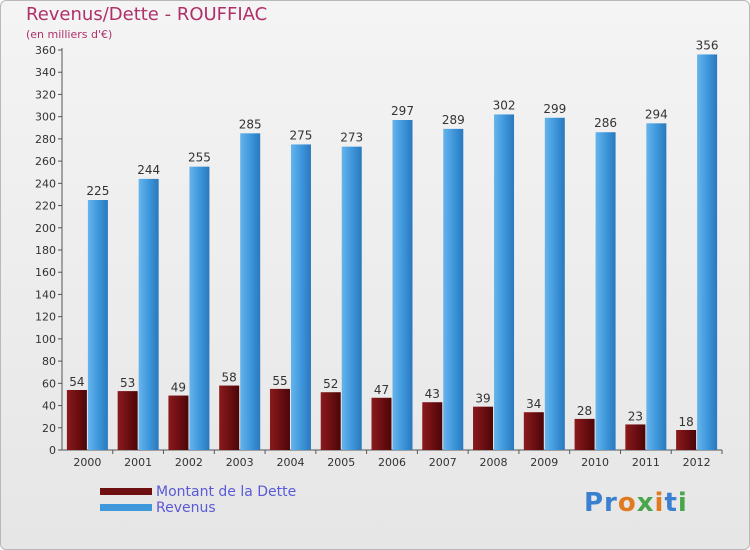 Image resolution: width=750 pixels, height=550 pixels. Describe the element at coordinates (494, 462) in the screenshot. I see `x-tick-label: 2008` at that location.